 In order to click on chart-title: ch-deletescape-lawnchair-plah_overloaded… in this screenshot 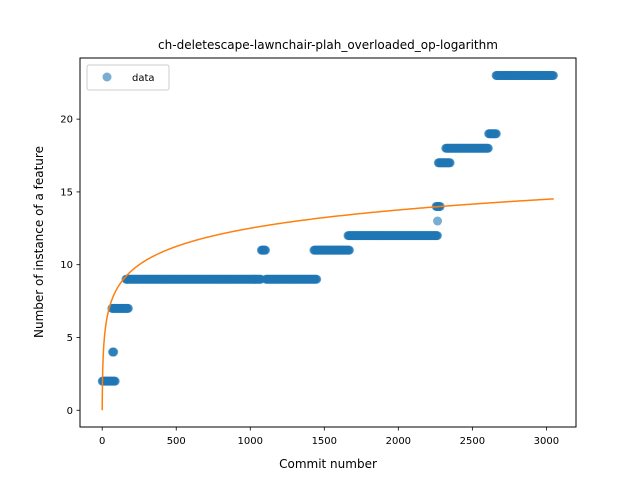, I will do `click(328, 45)`.